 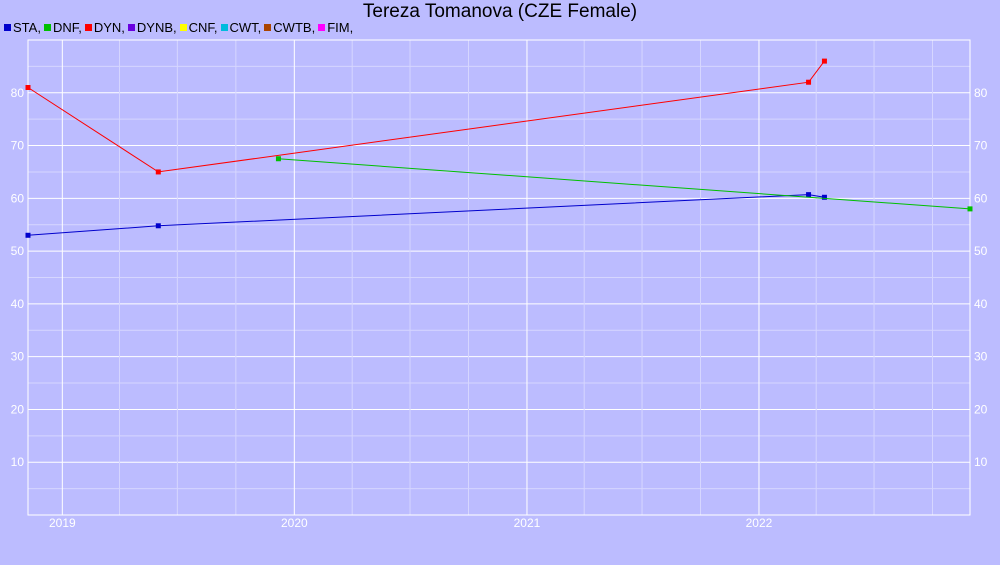 What do you see at coordinates (18, 251) in the screenshot?
I see `y-tick-label-left: 50` at bounding box center [18, 251].